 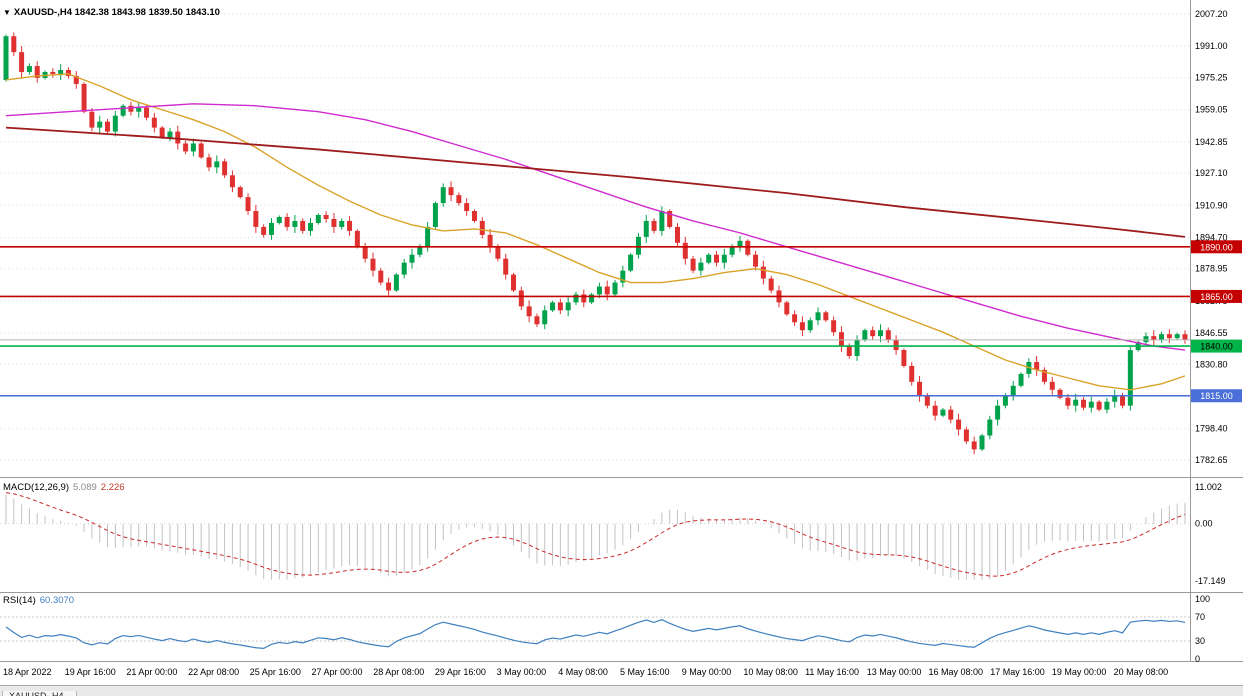 I want to click on rsi-name: RSI(14), so click(x=19, y=600).